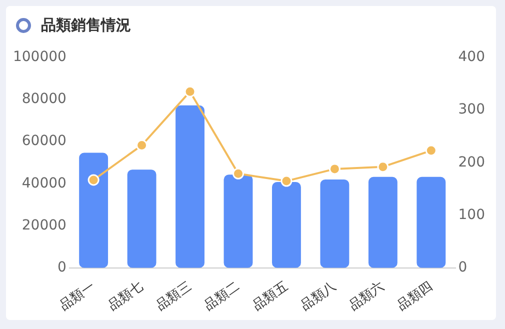  Describe the element at coordinates (222, 296) in the screenshot. I see `x-tick-label: 品類二` at that location.